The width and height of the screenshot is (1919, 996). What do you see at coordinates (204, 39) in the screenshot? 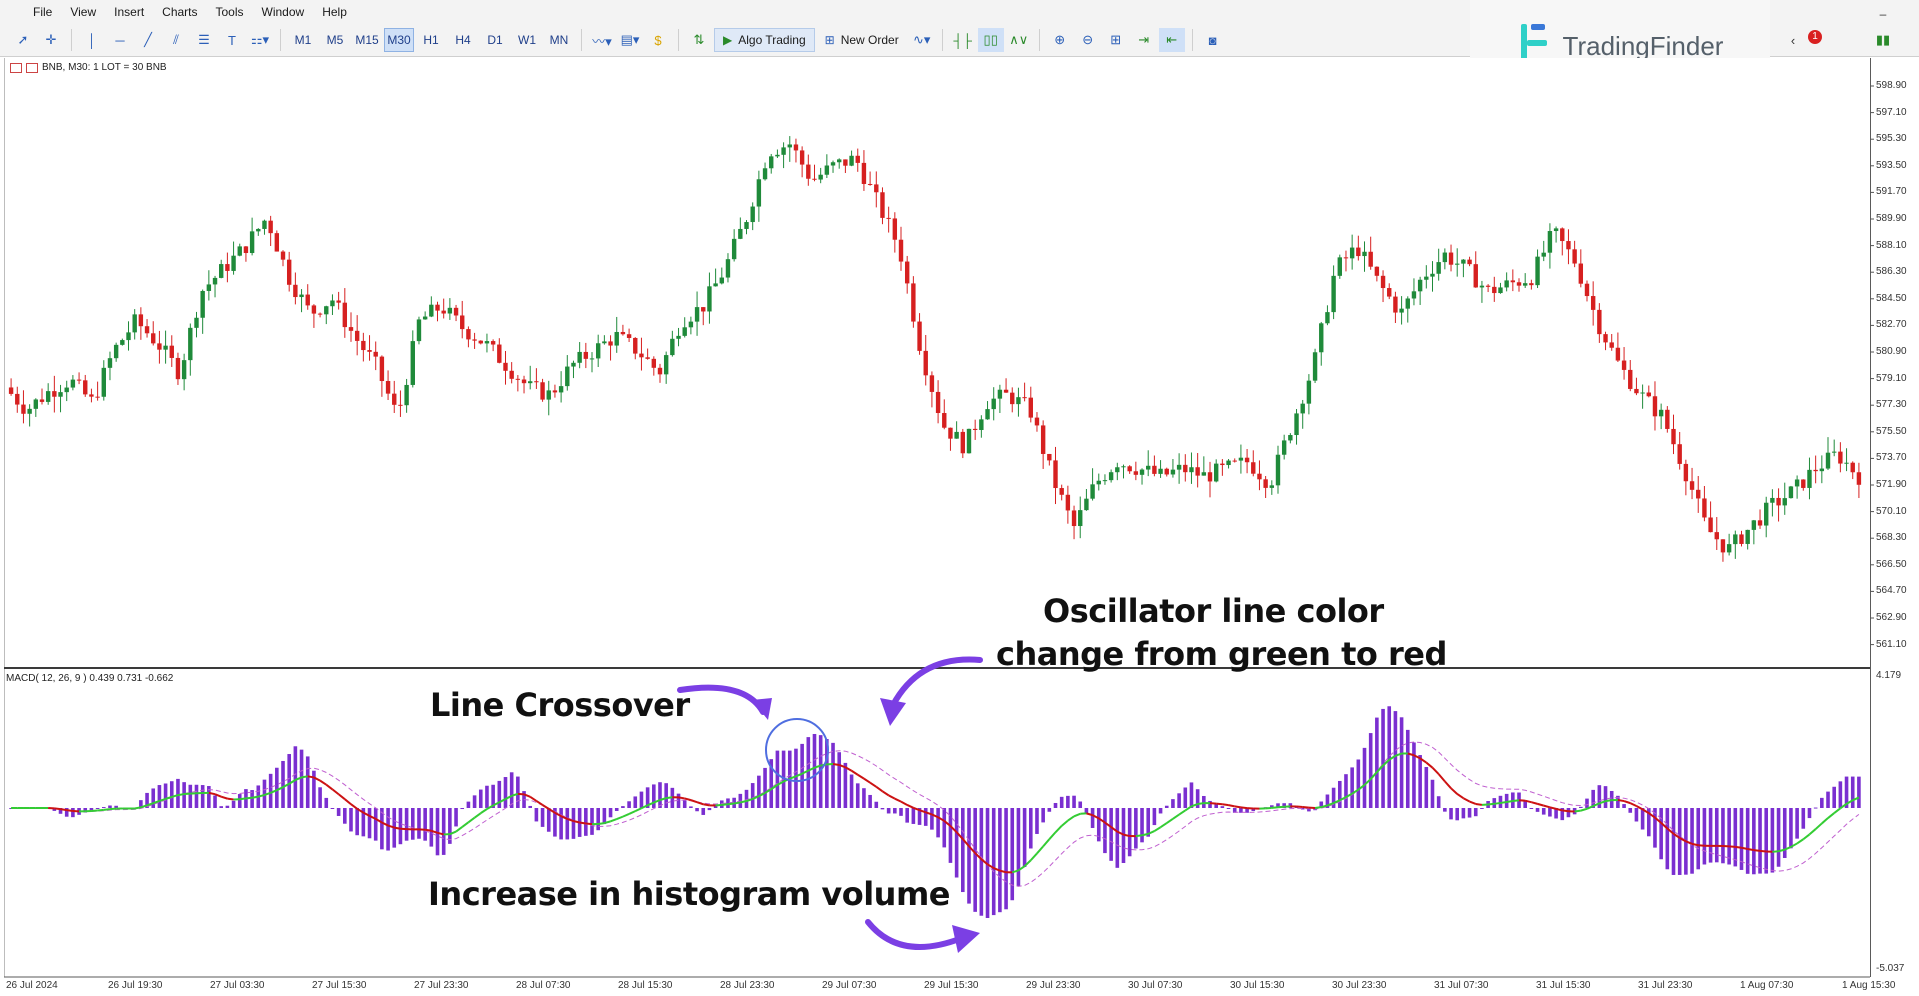
I see `fibonacci-icon: ☰` at bounding box center [204, 39].